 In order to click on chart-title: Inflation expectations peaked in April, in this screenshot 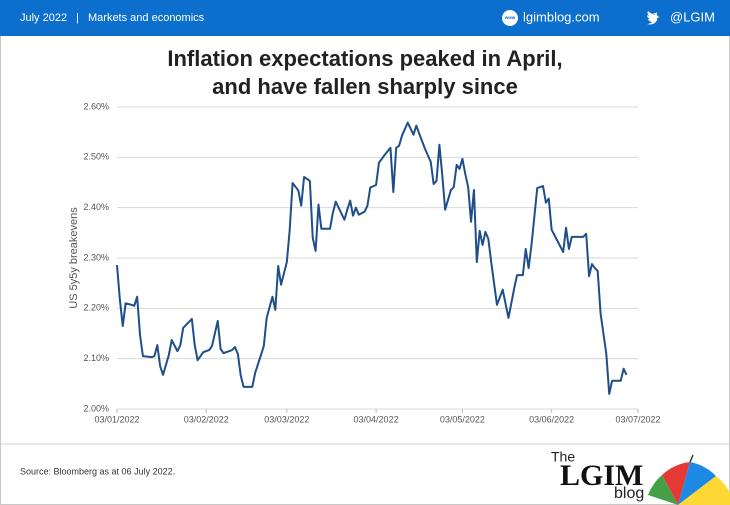, I will do `click(364, 58)`.